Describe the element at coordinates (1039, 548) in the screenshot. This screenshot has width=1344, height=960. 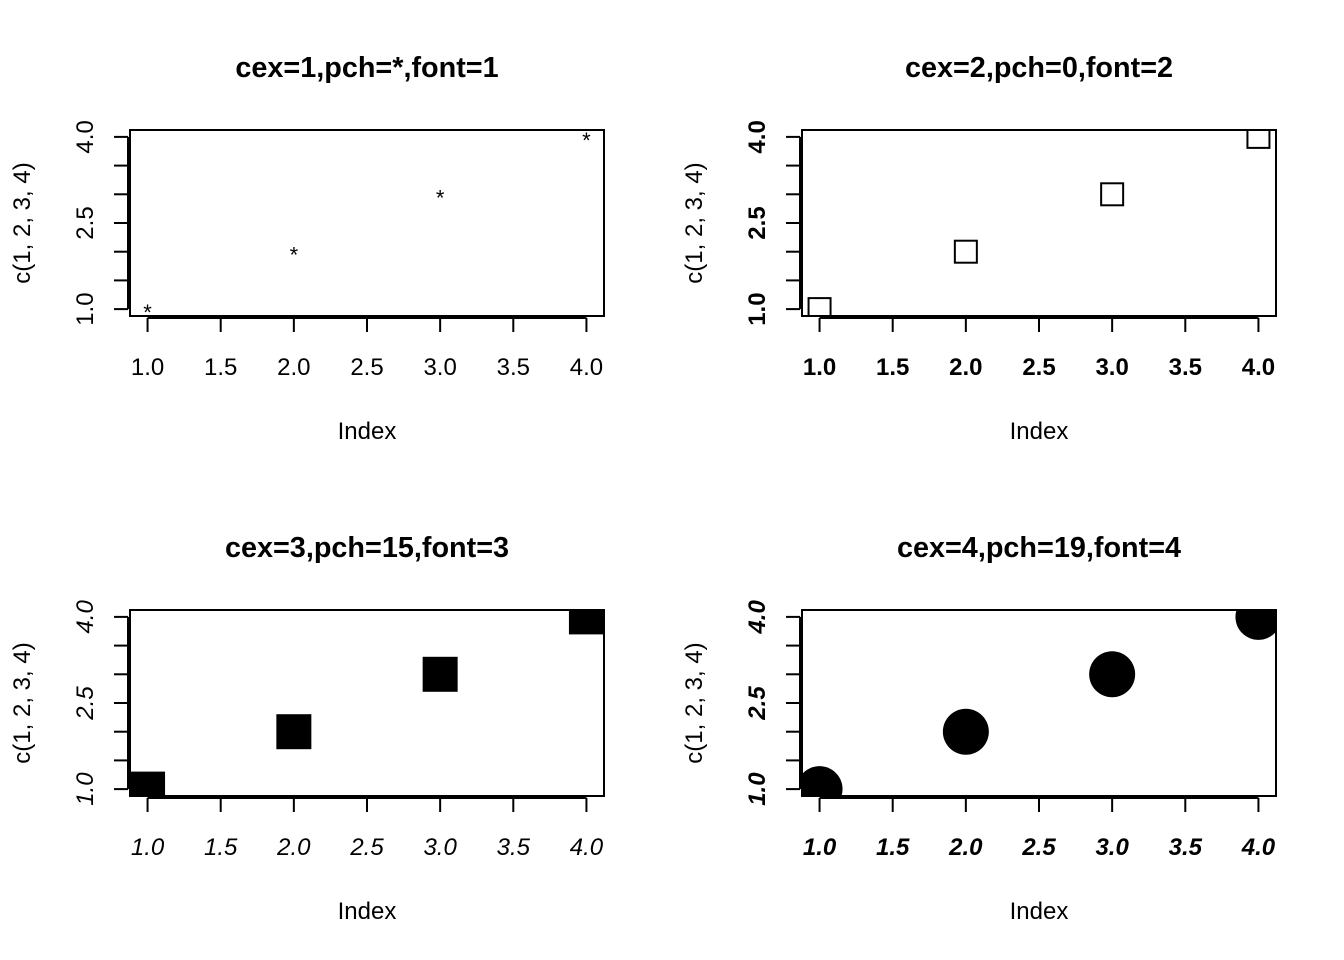
I see `chart-title: cex=4,pch=19,font=4` at that location.